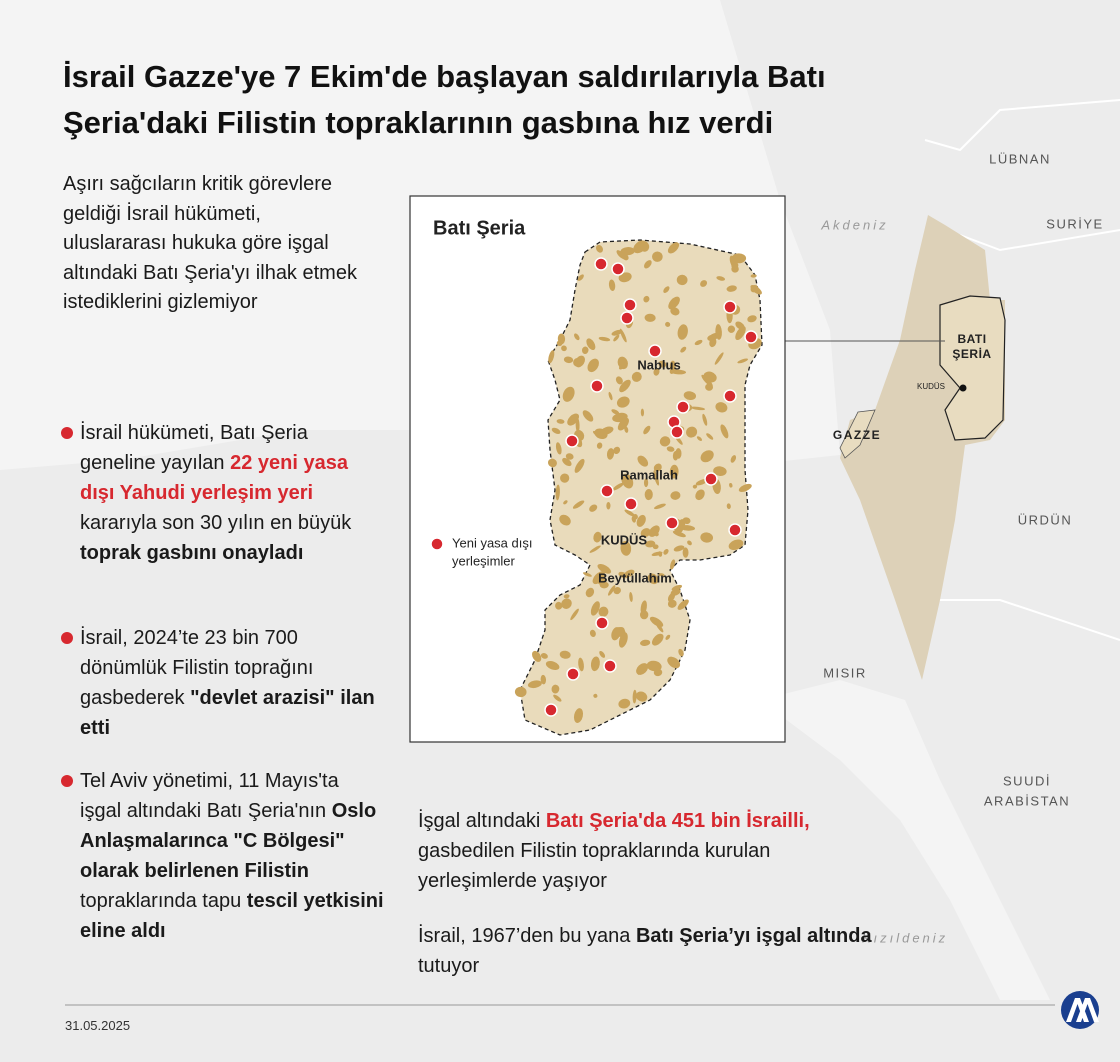 This screenshot has width=1120, height=1062. Describe the element at coordinates (214, 478) in the screenshot. I see `text-segment: 22 yeni yasa dışı Yahudi yerleşim yeri` at that location.